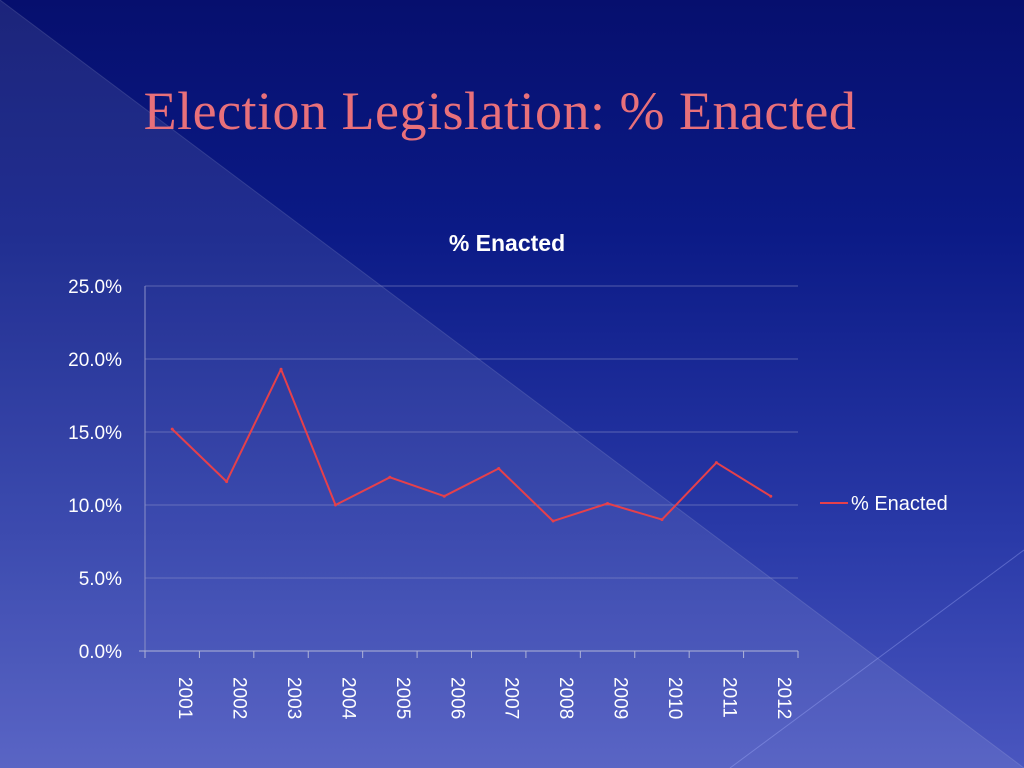  Describe the element at coordinates (507, 243) in the screenshot. I see `chart-title: % Enacted` at that location.